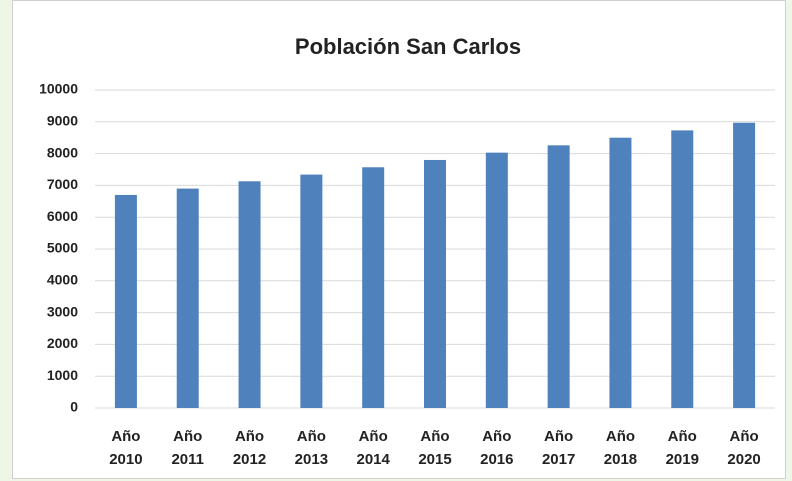 This screenshot has height=481, width=792. Describe the element at coordinates (249, 448) in the screenshot. I see `x-tick-label: Año 2012` at that location.